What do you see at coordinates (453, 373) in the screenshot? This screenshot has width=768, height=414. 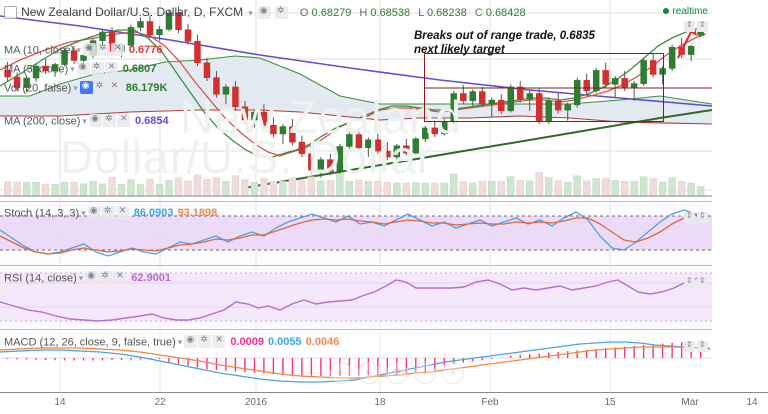 I see `nav-next: ›` at bounding box center [453, 373].